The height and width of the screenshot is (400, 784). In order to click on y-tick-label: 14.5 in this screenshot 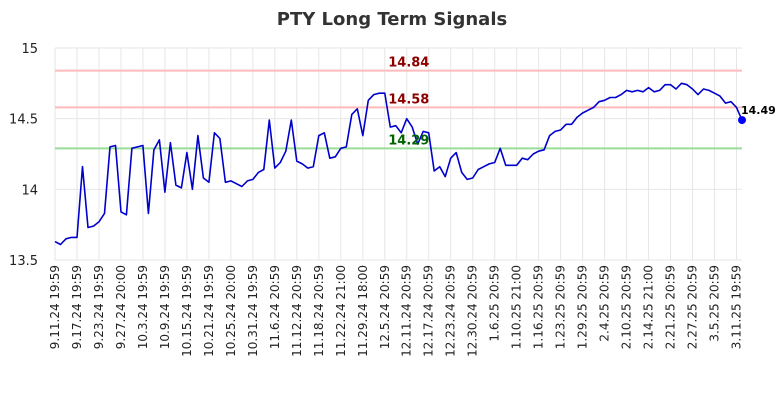, I will do `click(23, 120)`.